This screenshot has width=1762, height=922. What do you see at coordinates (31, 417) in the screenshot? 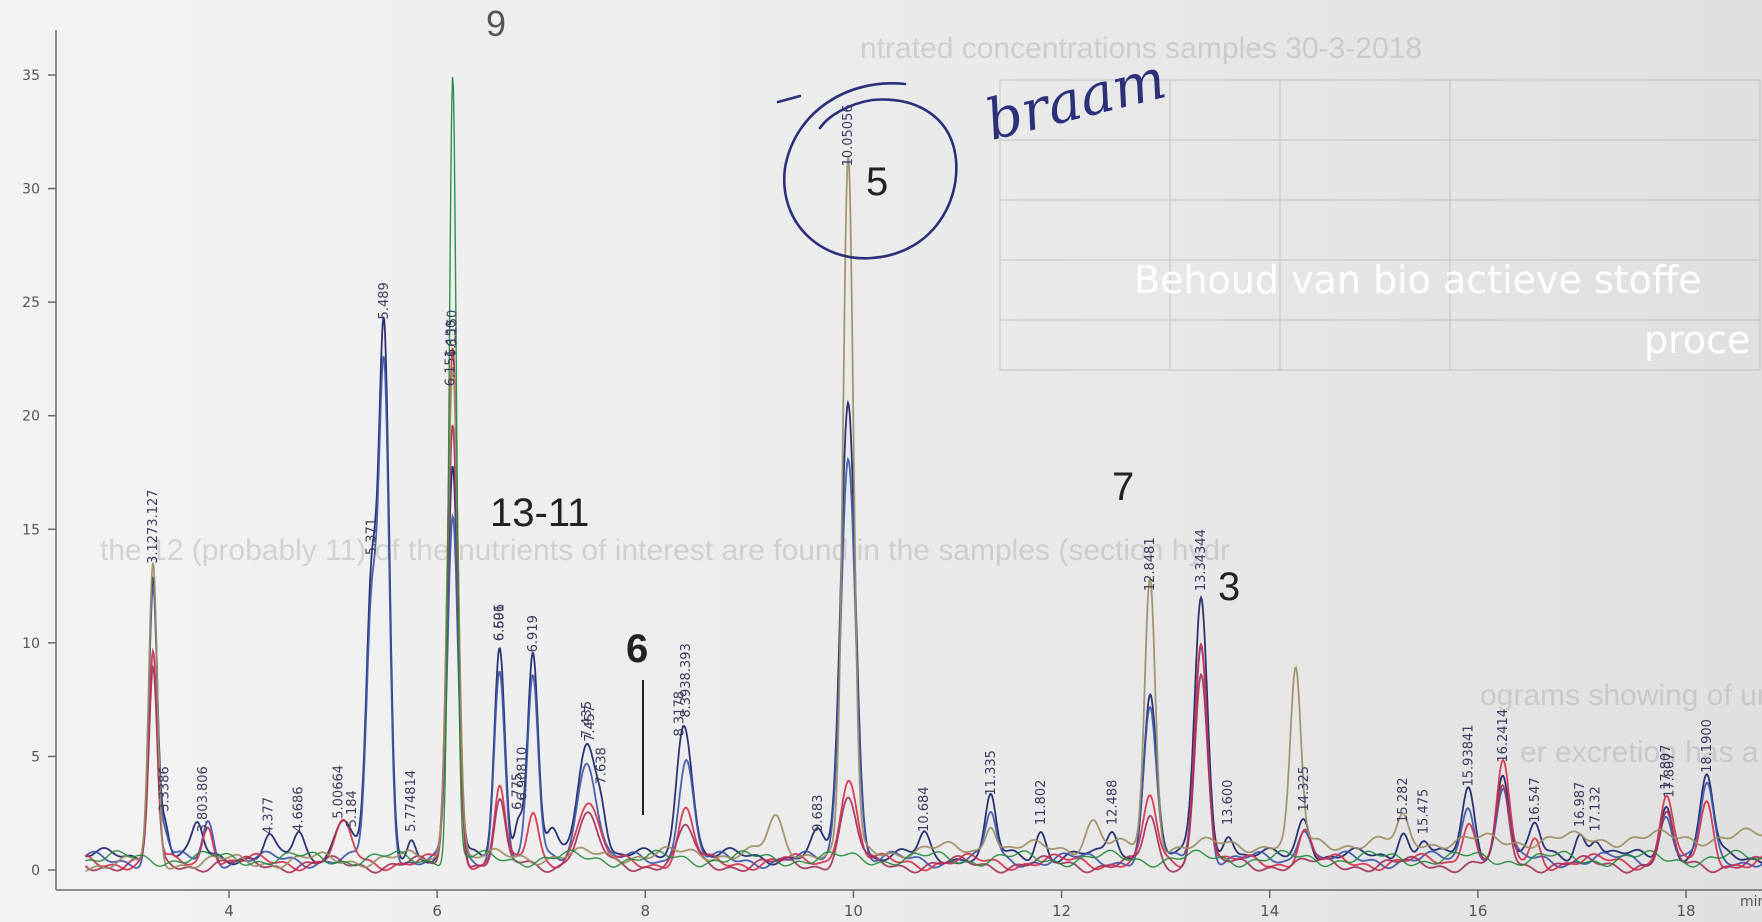
I see `y-tick-label: 20` at bounding box center [31, 417].